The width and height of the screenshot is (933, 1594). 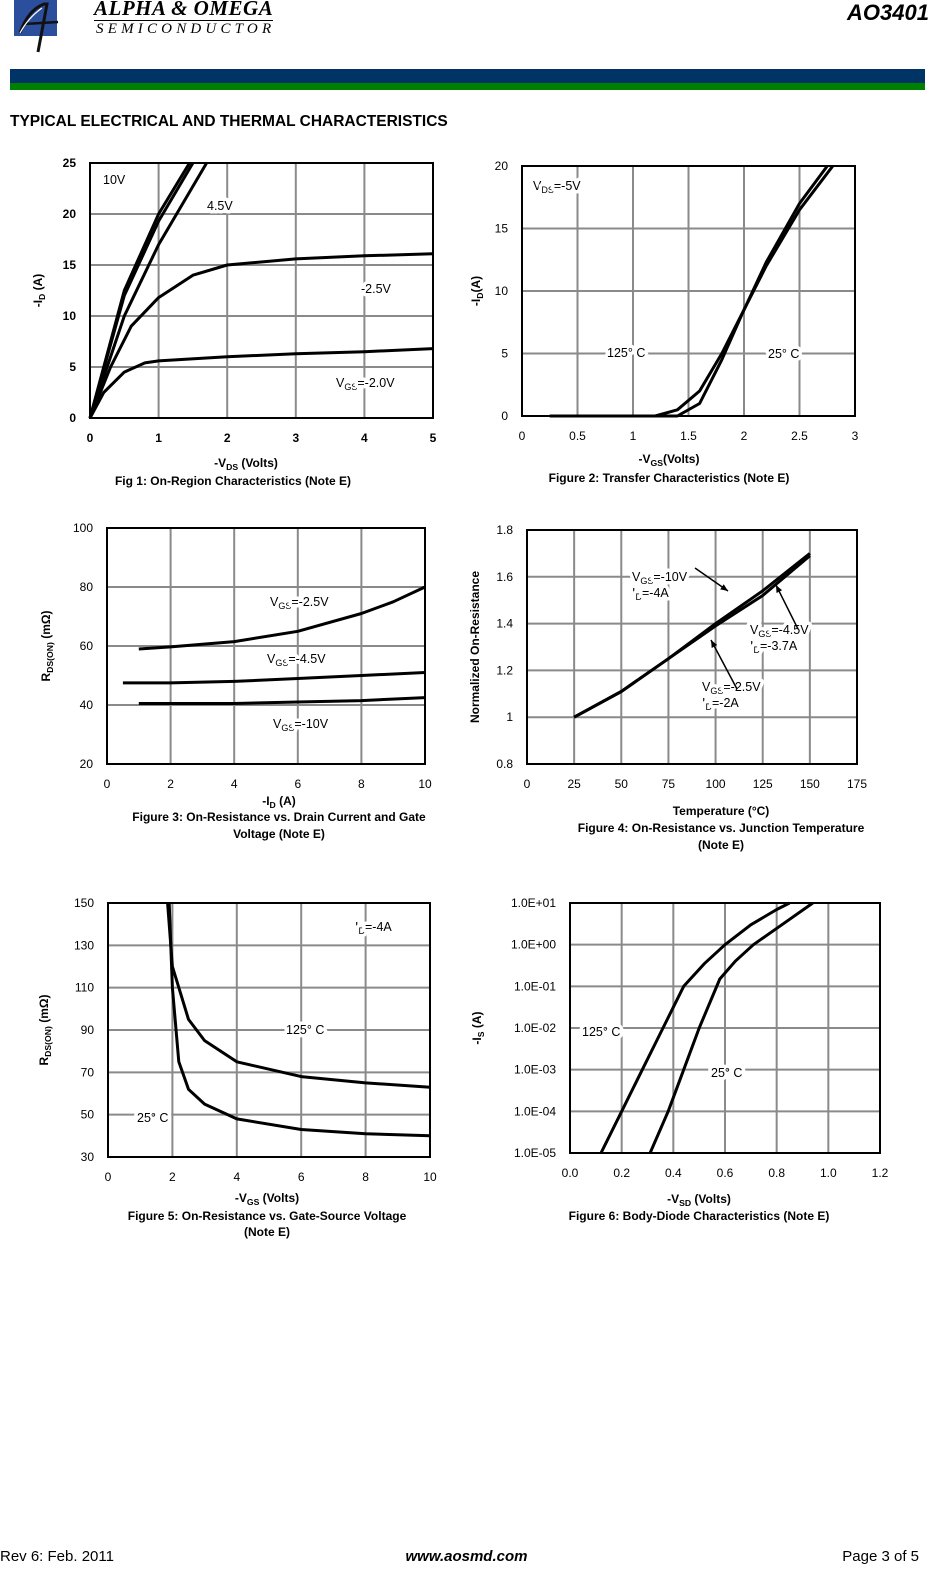 I want to click on annotation-label: ID=-2A, so click(x=720, y=704).